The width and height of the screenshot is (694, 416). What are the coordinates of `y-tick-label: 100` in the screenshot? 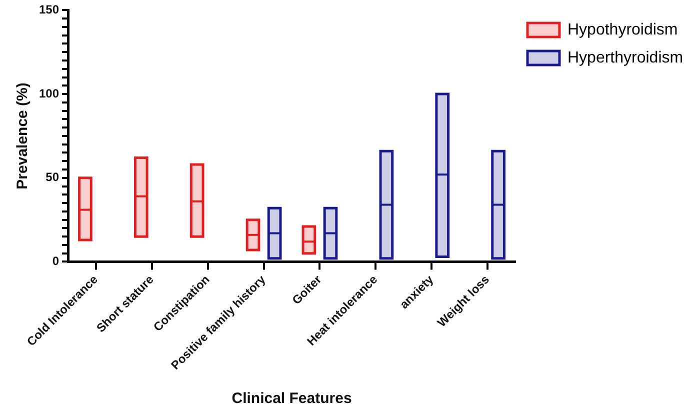 It's located at (49, 93).